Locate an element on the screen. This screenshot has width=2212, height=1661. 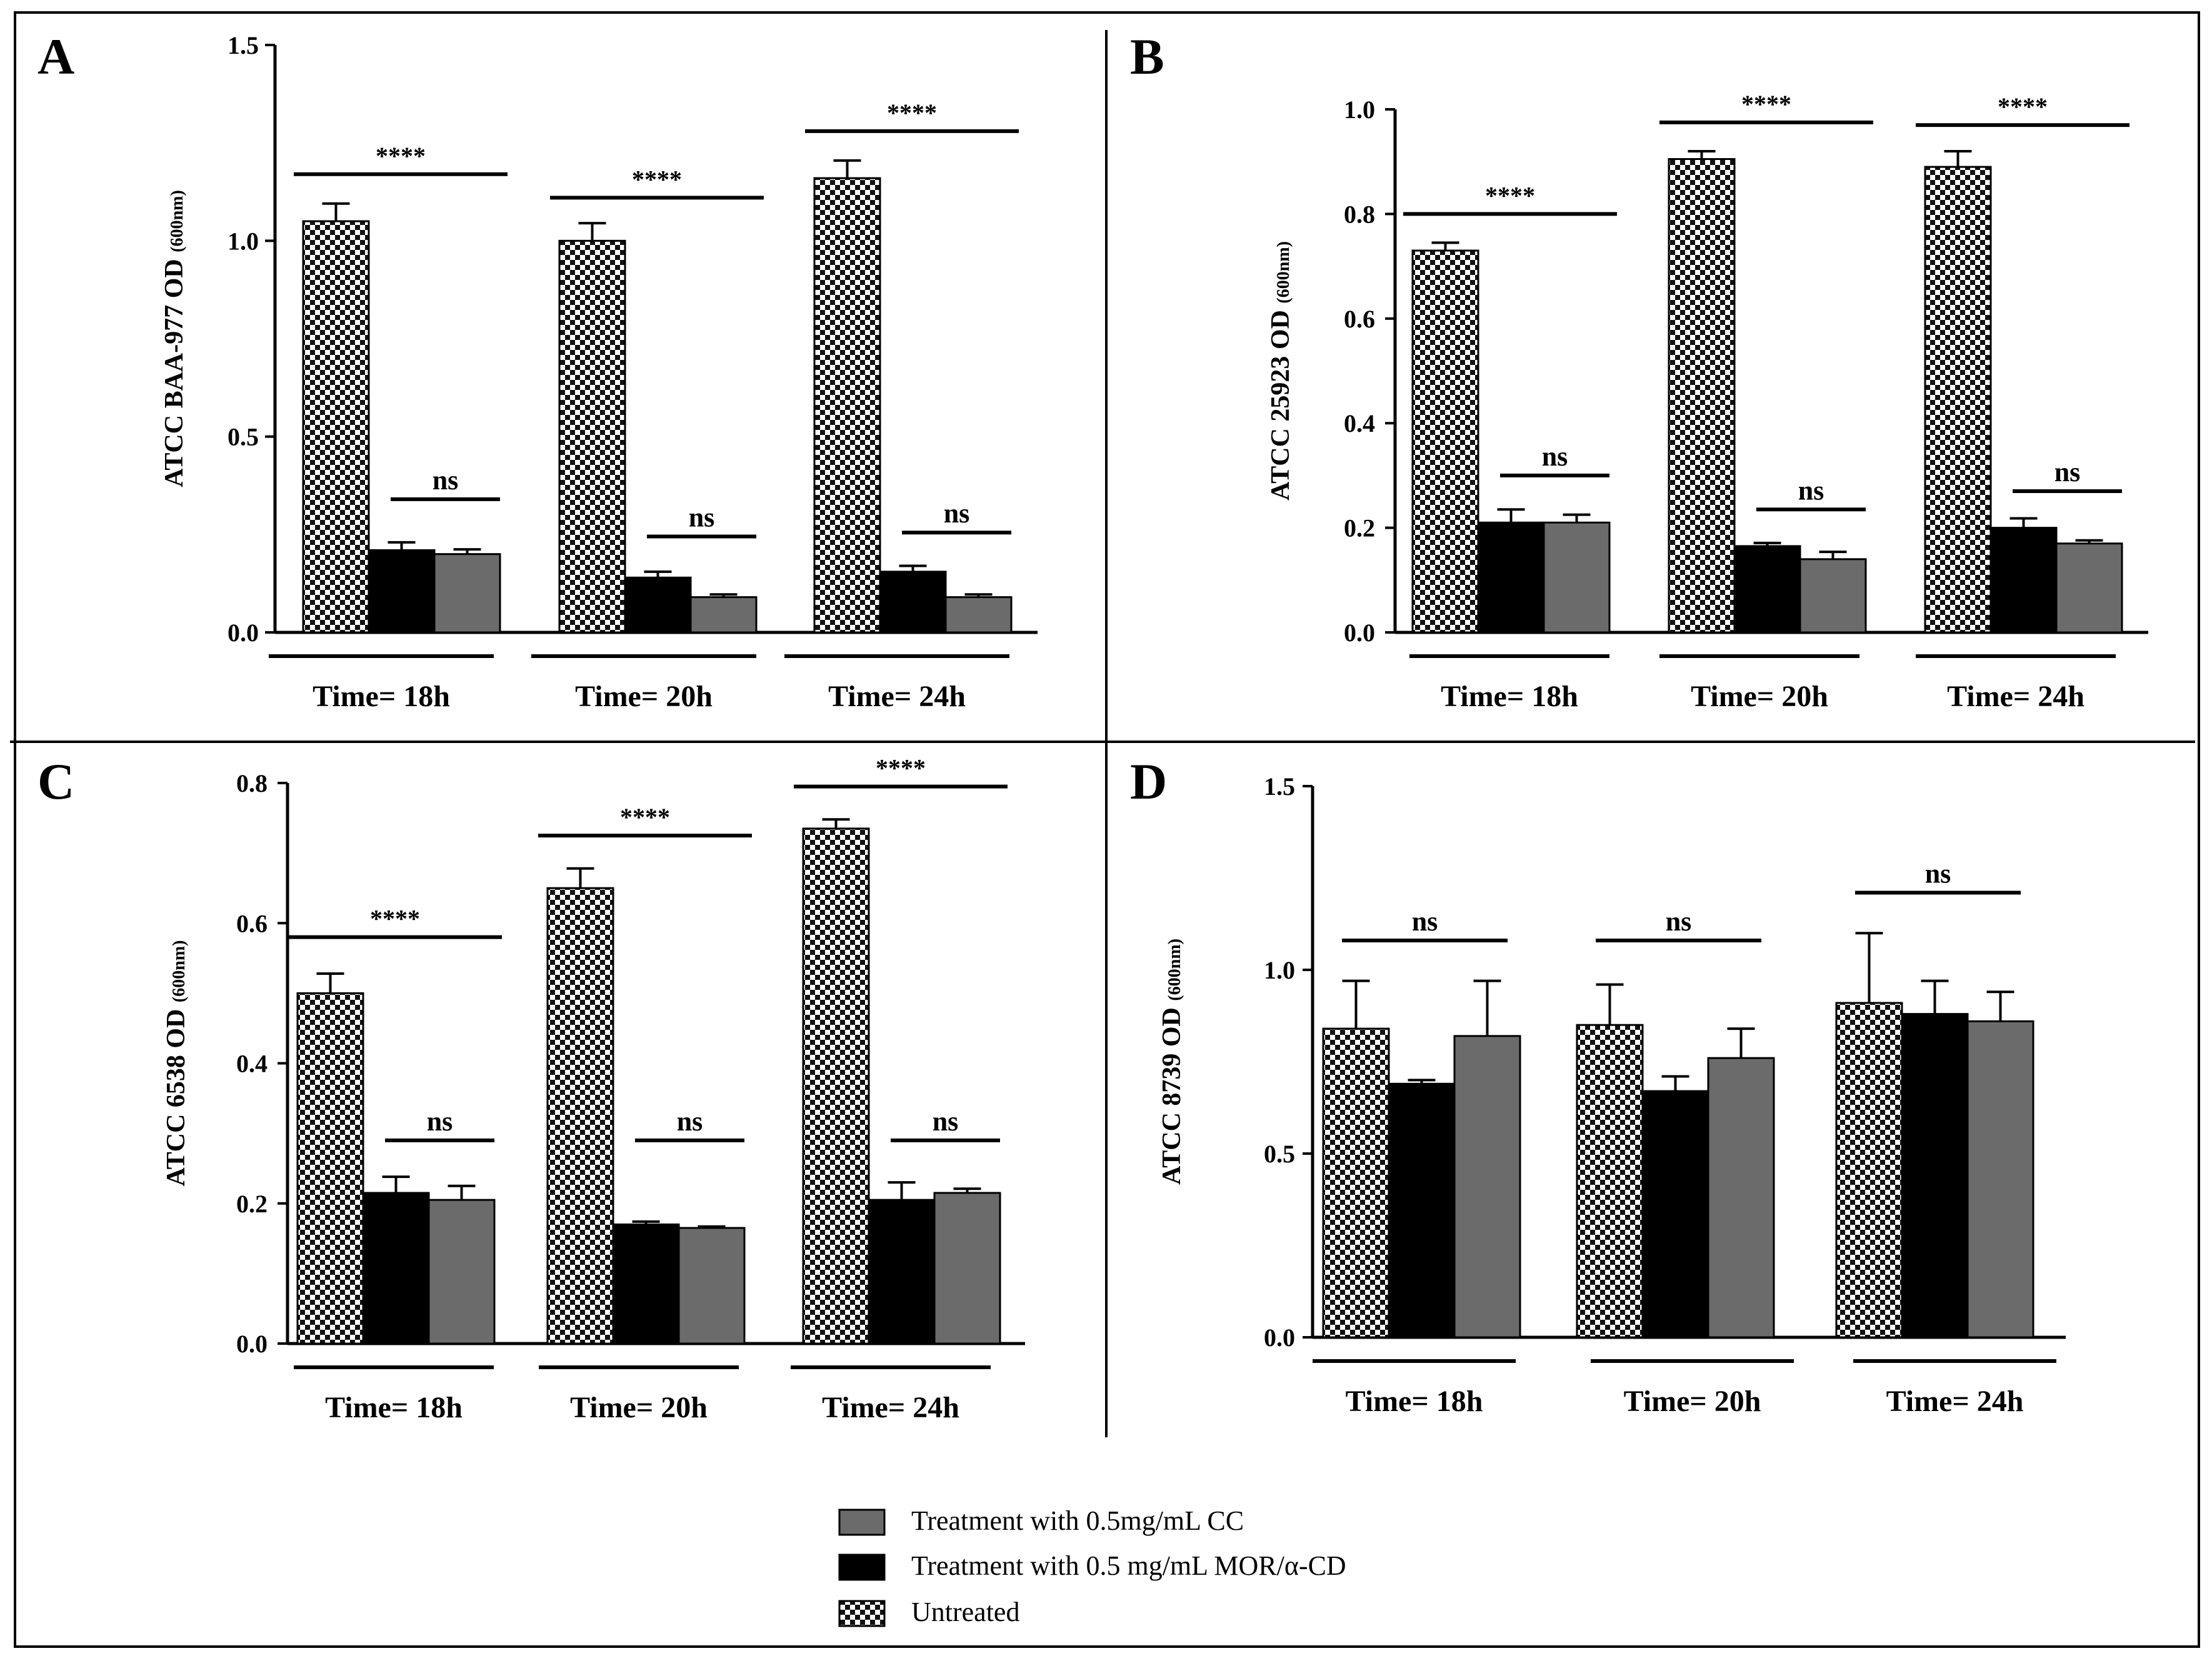
y-axis-label-main: ATCC 8739 OD is located at coordinates (1172, 1093).